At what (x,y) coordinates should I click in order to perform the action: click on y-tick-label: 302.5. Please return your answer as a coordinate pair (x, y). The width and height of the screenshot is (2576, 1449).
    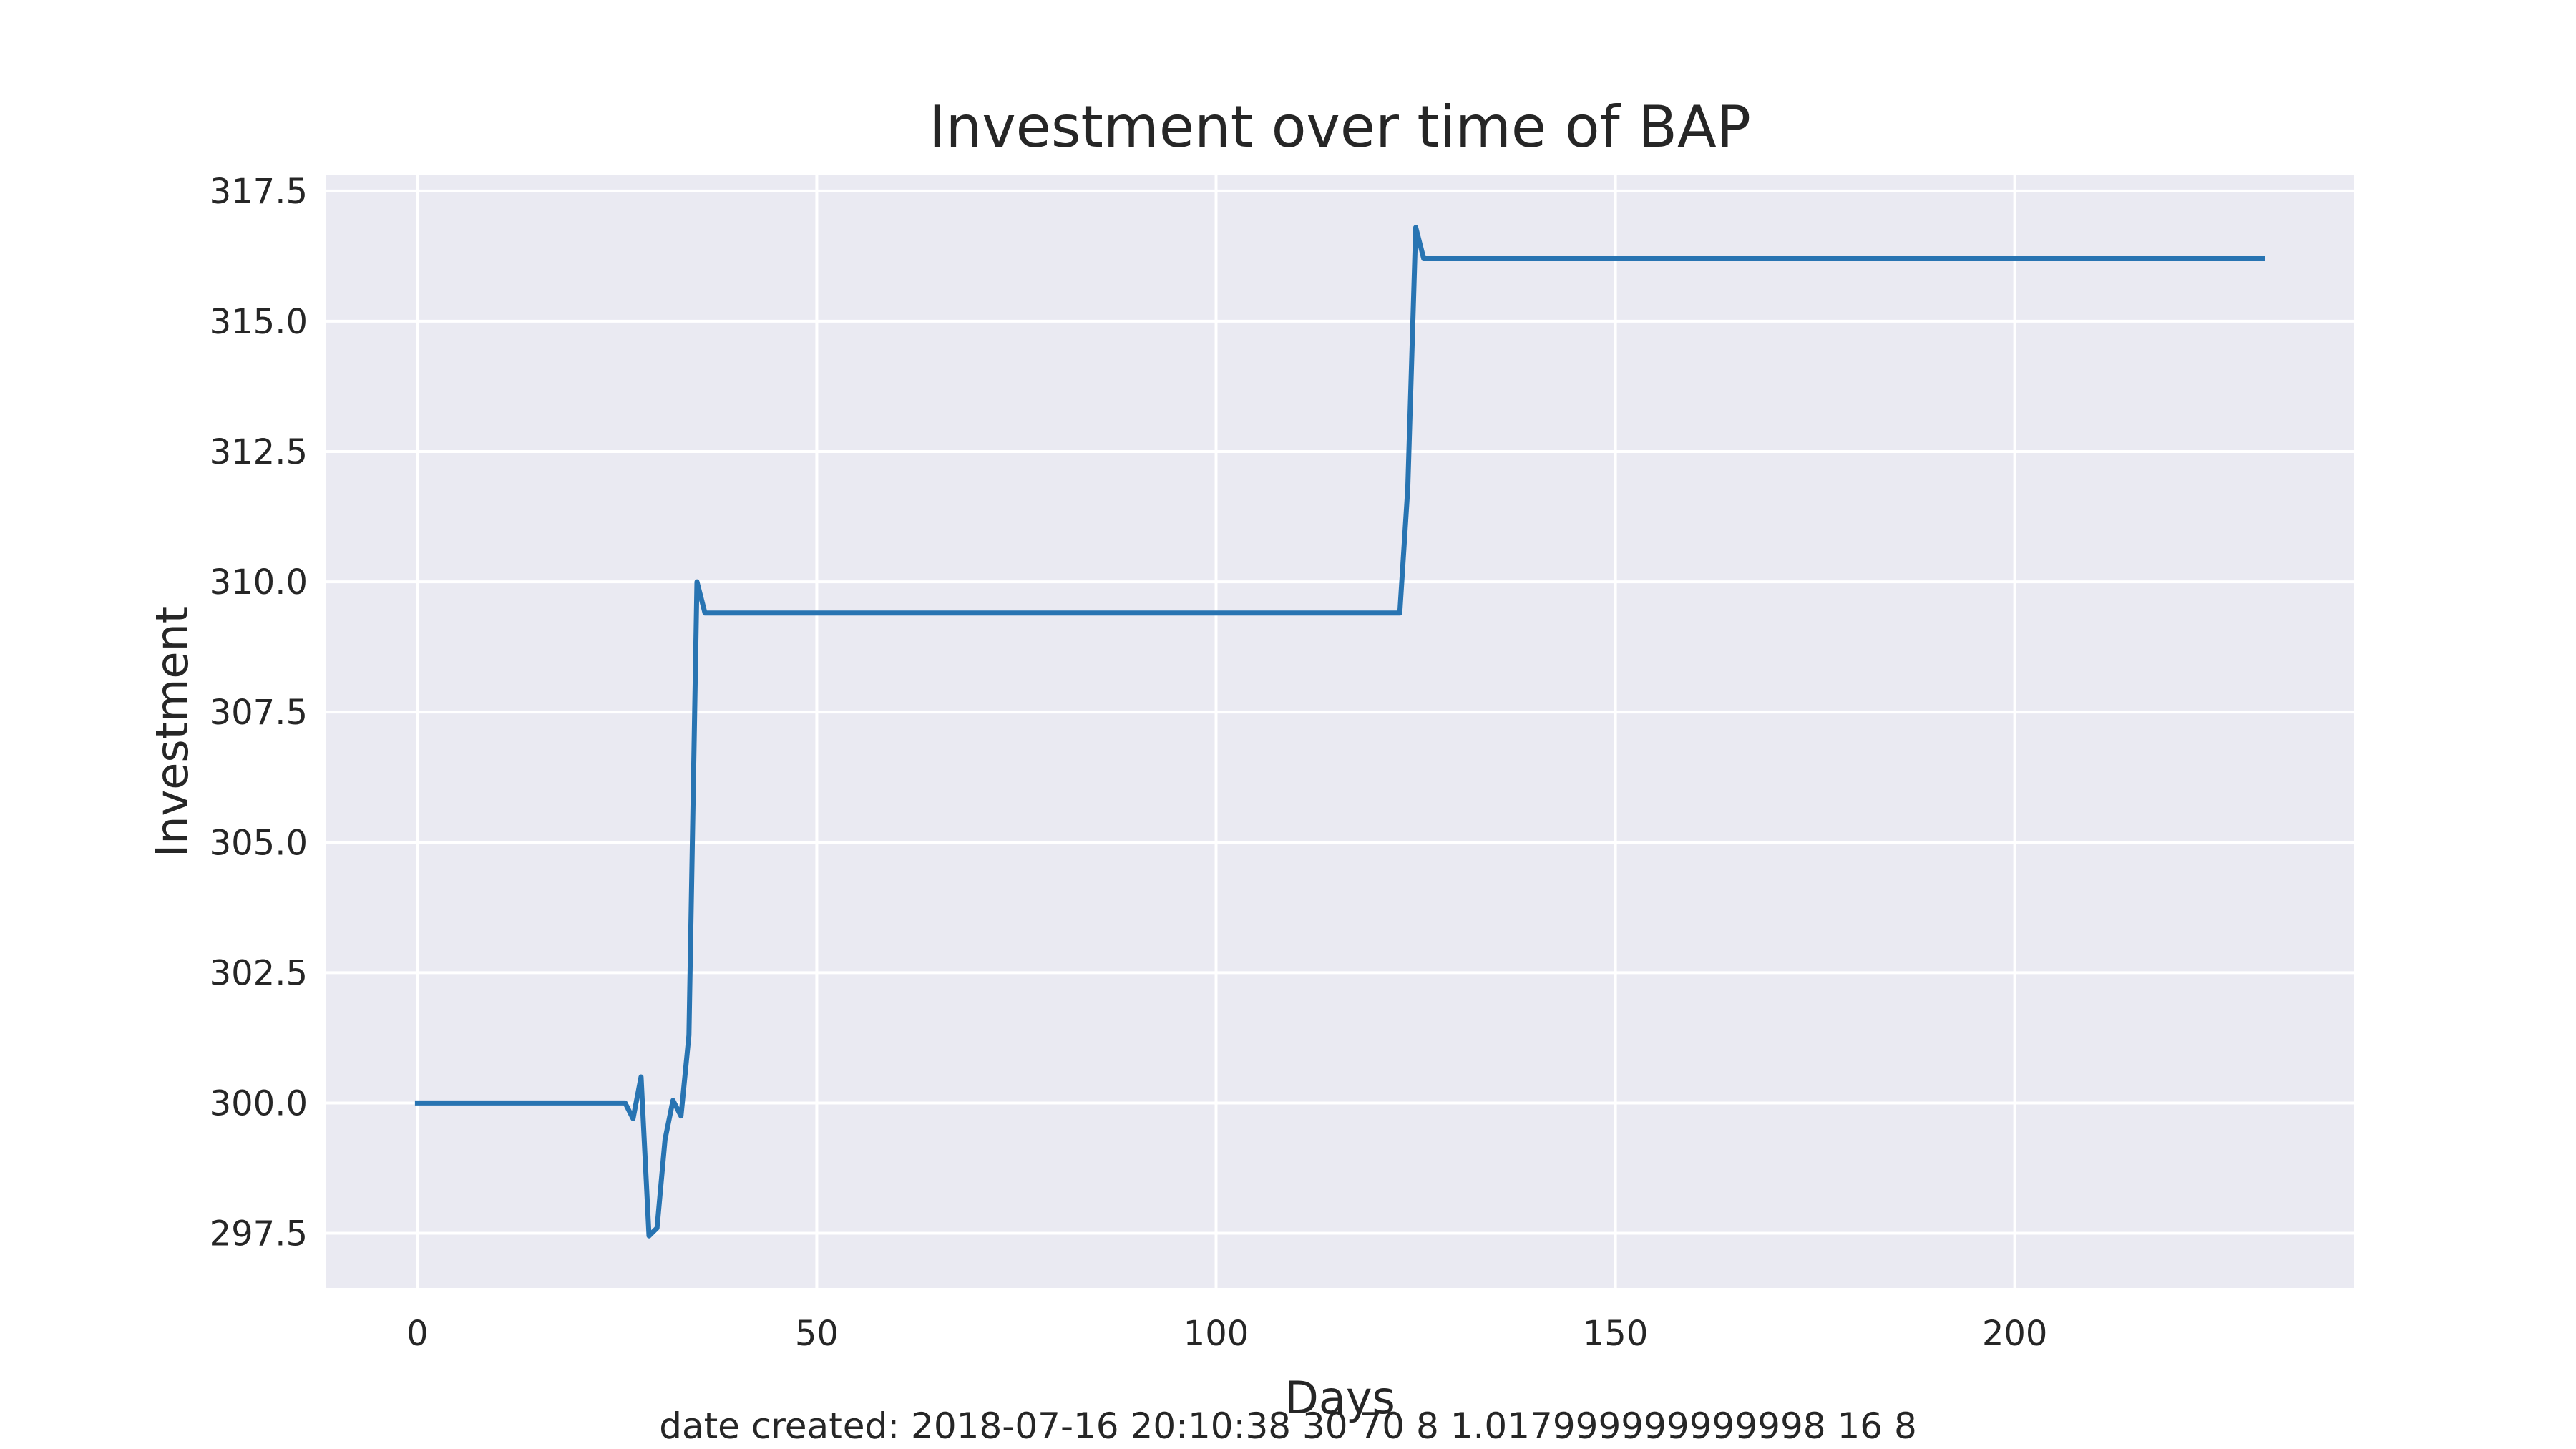
    Looking at the image, I should click on (259, 973).